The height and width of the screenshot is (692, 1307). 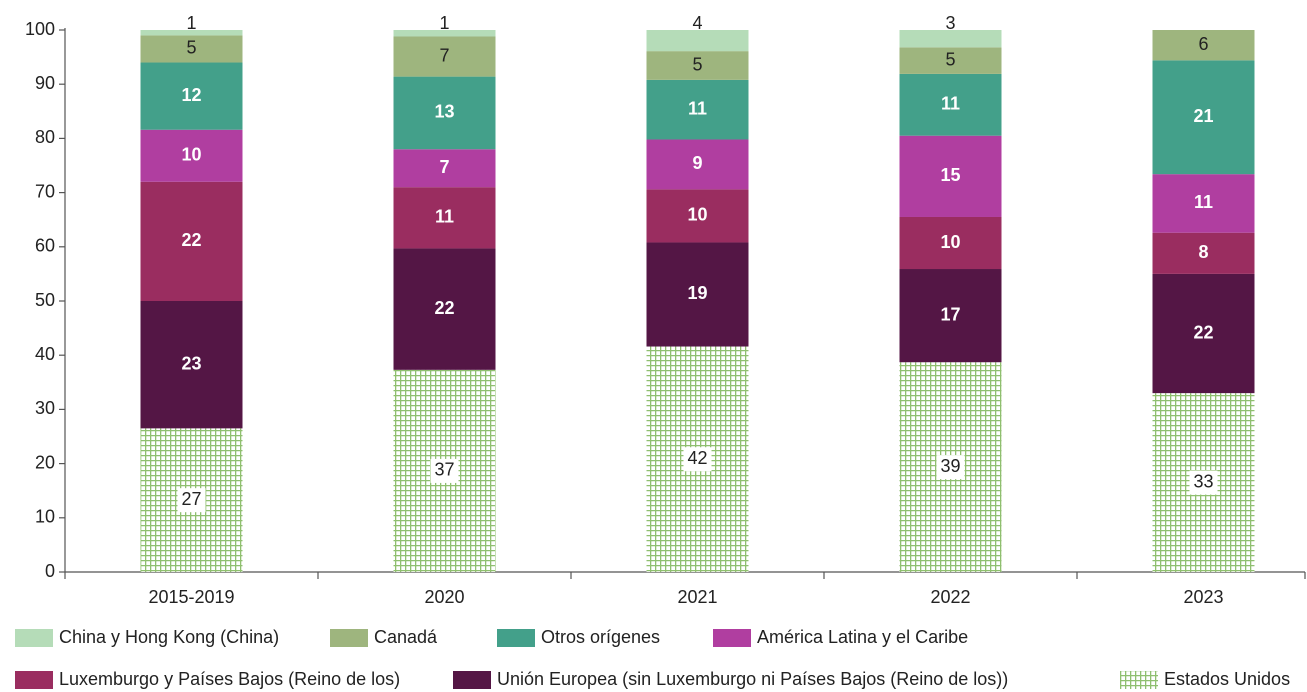 I want to click on data-label: 21, so click(x=1203, y=116).